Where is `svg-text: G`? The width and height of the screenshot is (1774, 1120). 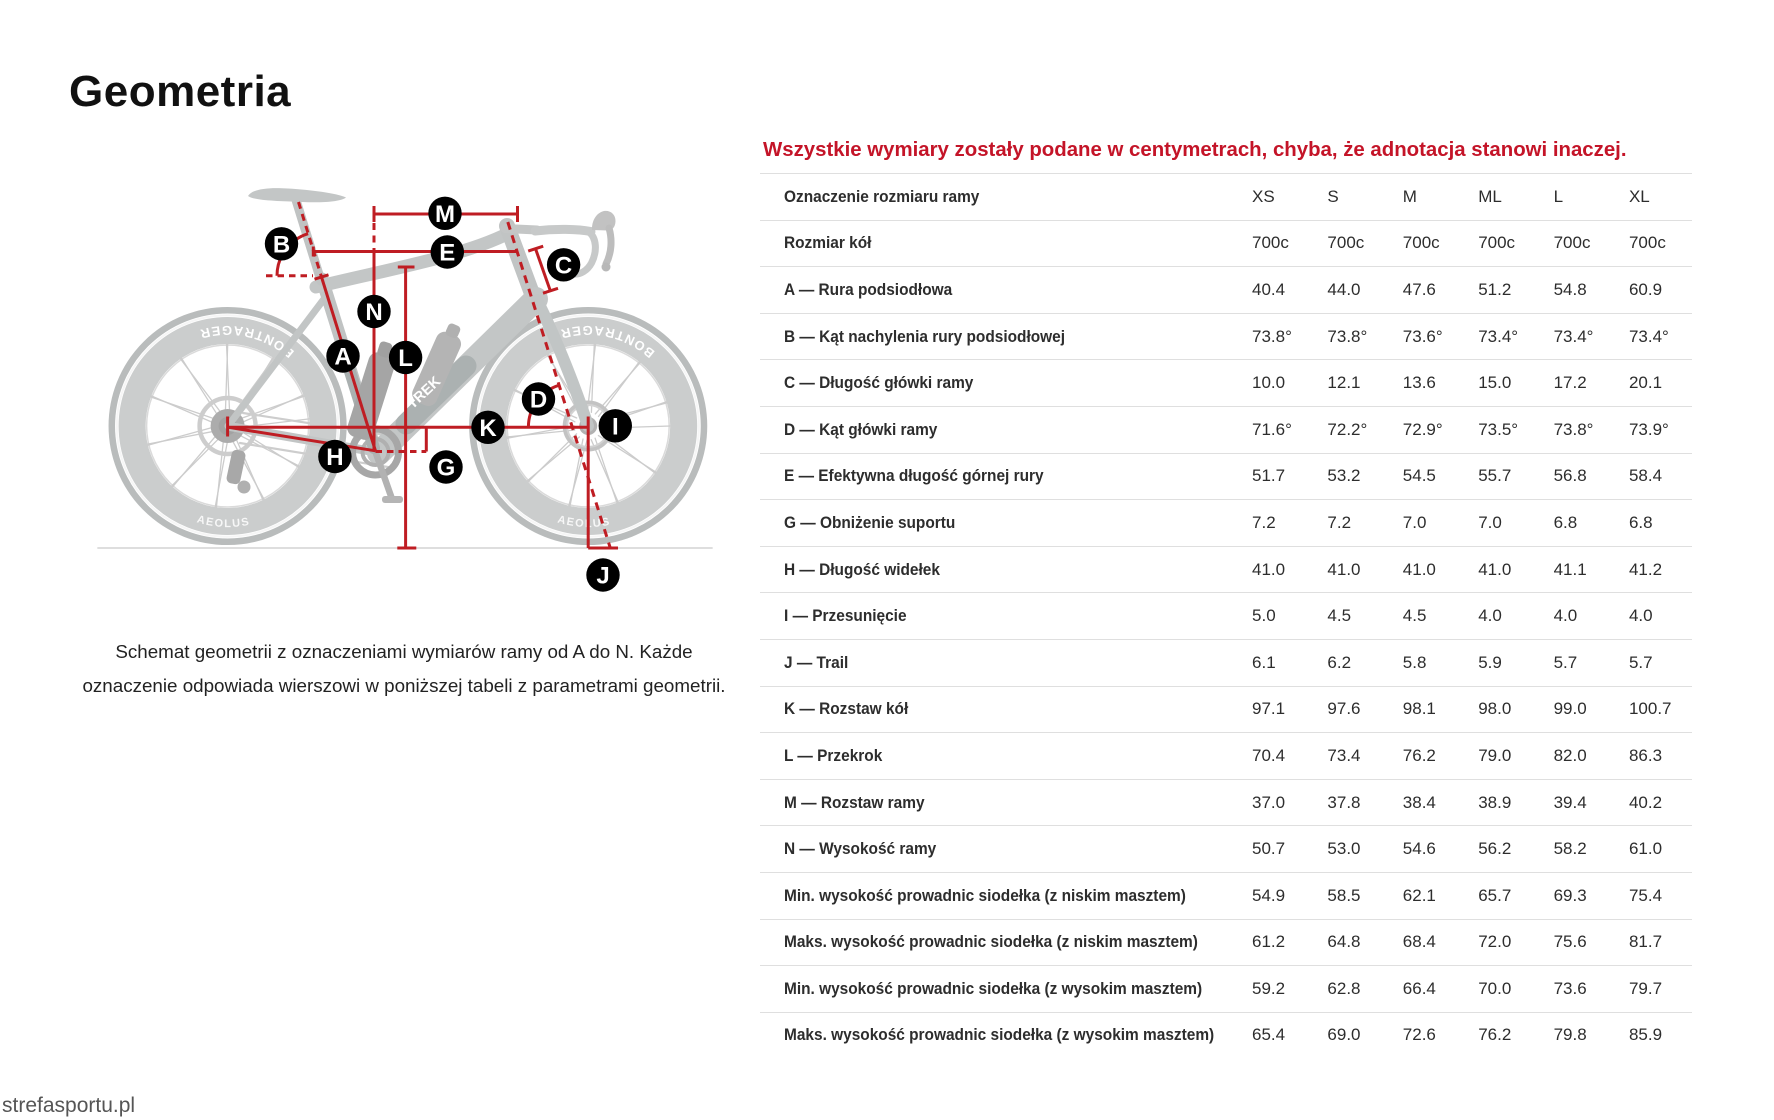
svg-text: G is located at coordinates (446, 468).